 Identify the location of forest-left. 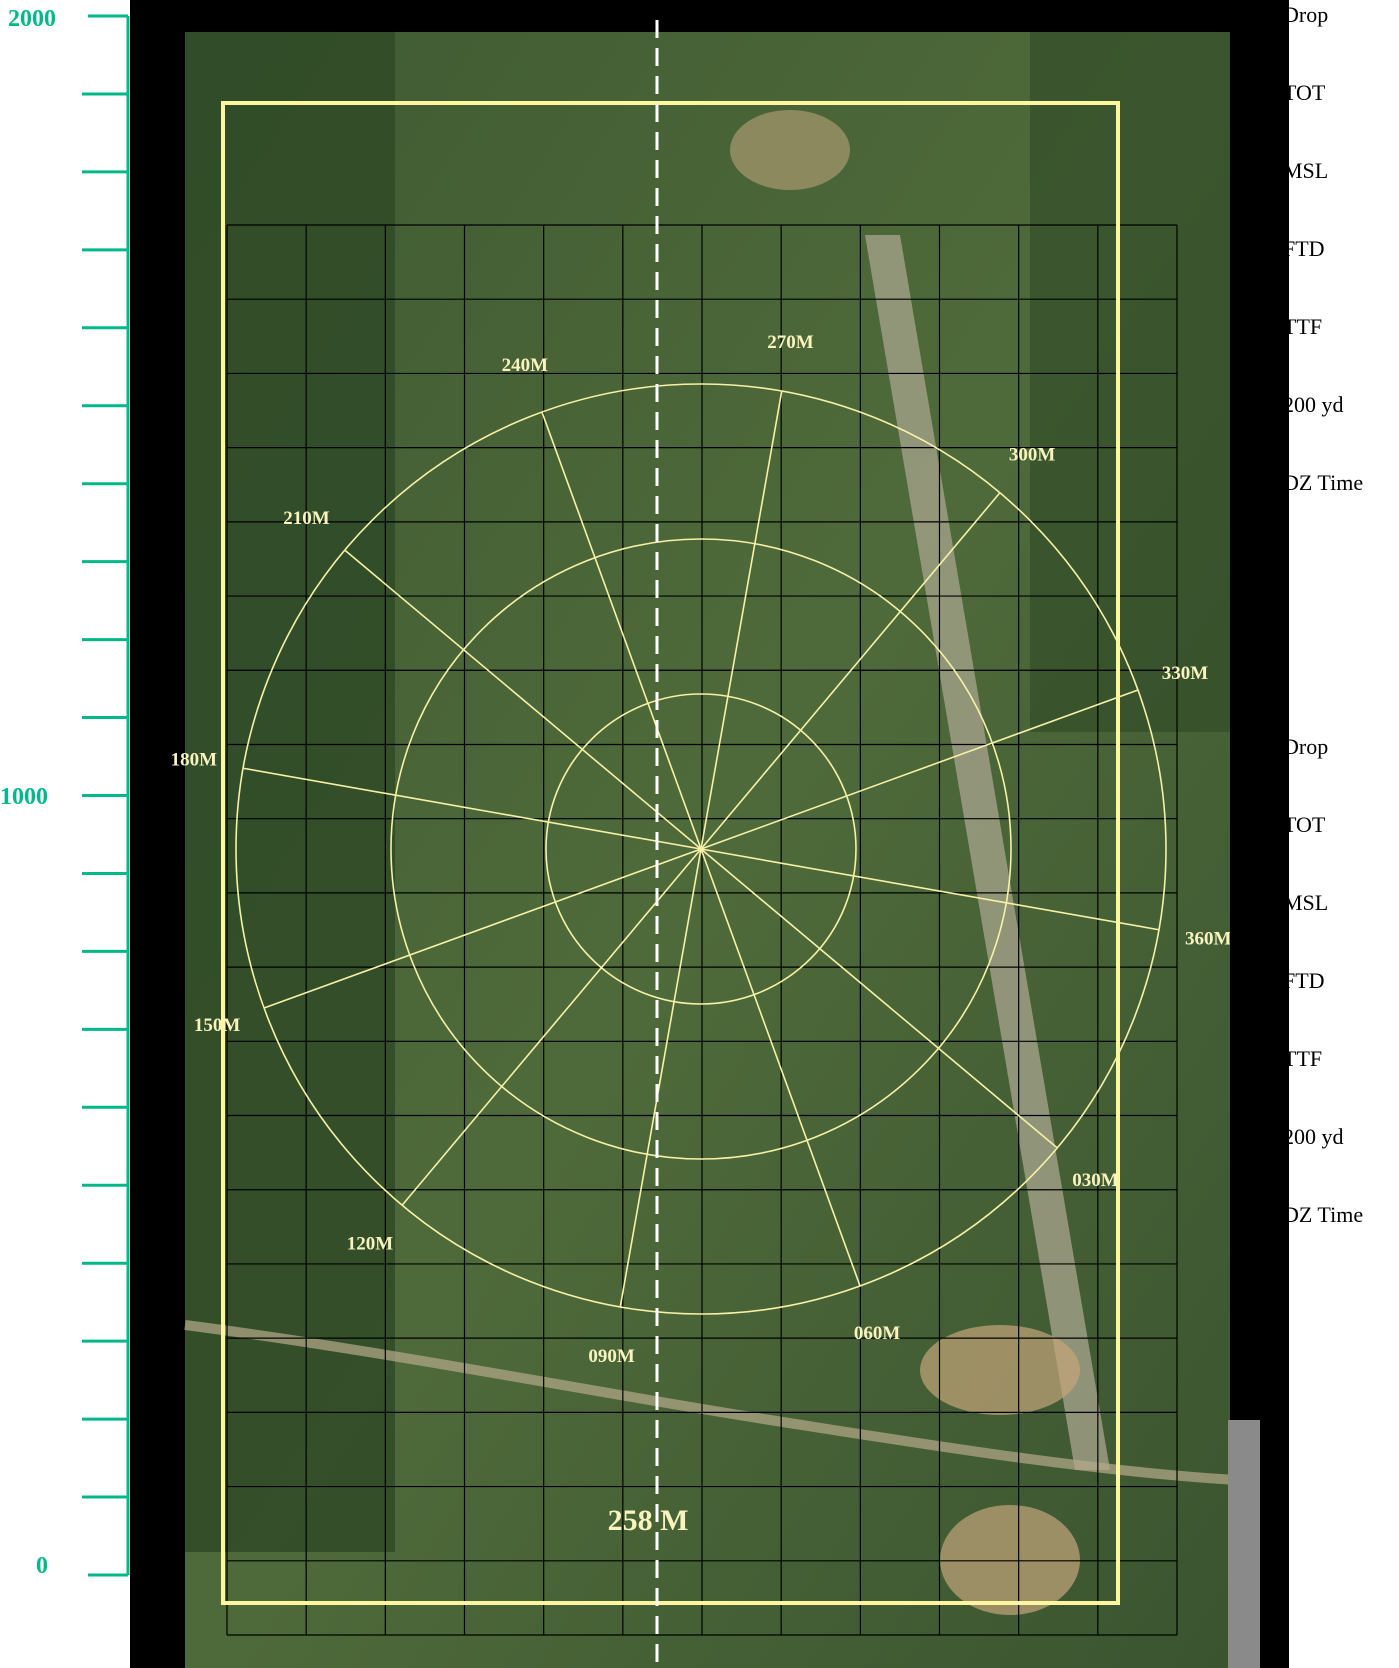
(290, 792).